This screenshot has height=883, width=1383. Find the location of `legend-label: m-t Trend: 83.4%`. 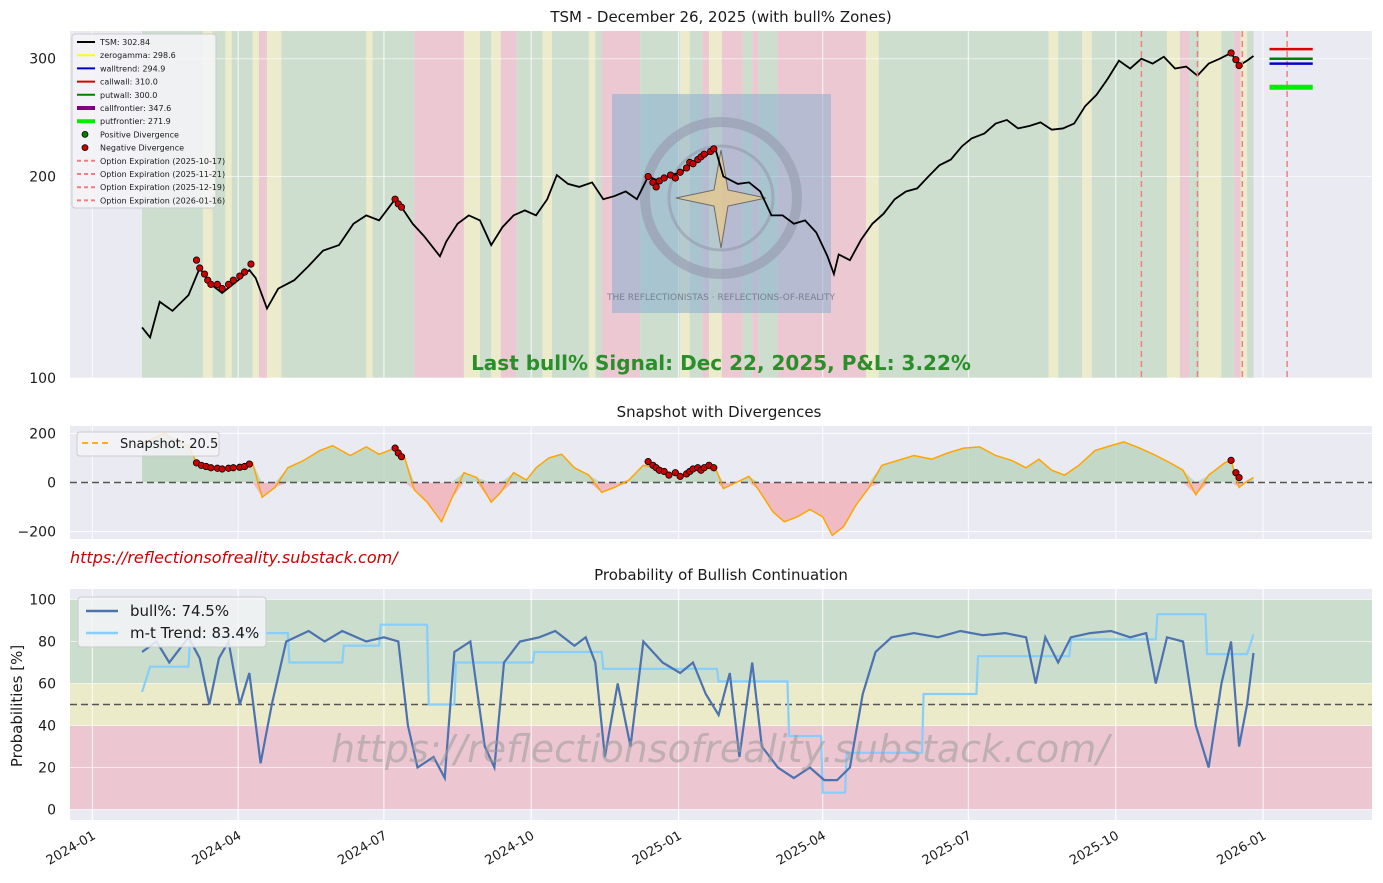

legend-label: m-t Trend: 83.4% is located at coordinates (194, 633).